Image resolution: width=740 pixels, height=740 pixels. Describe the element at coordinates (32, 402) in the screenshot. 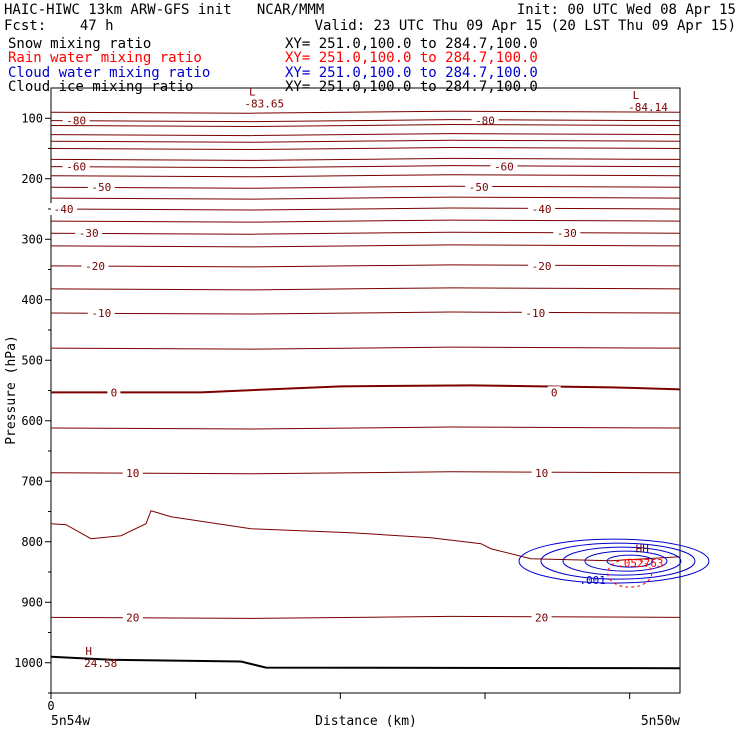

I see `y-axis: 100 200 300 400 500 600 700 800 900 1000` at that location.